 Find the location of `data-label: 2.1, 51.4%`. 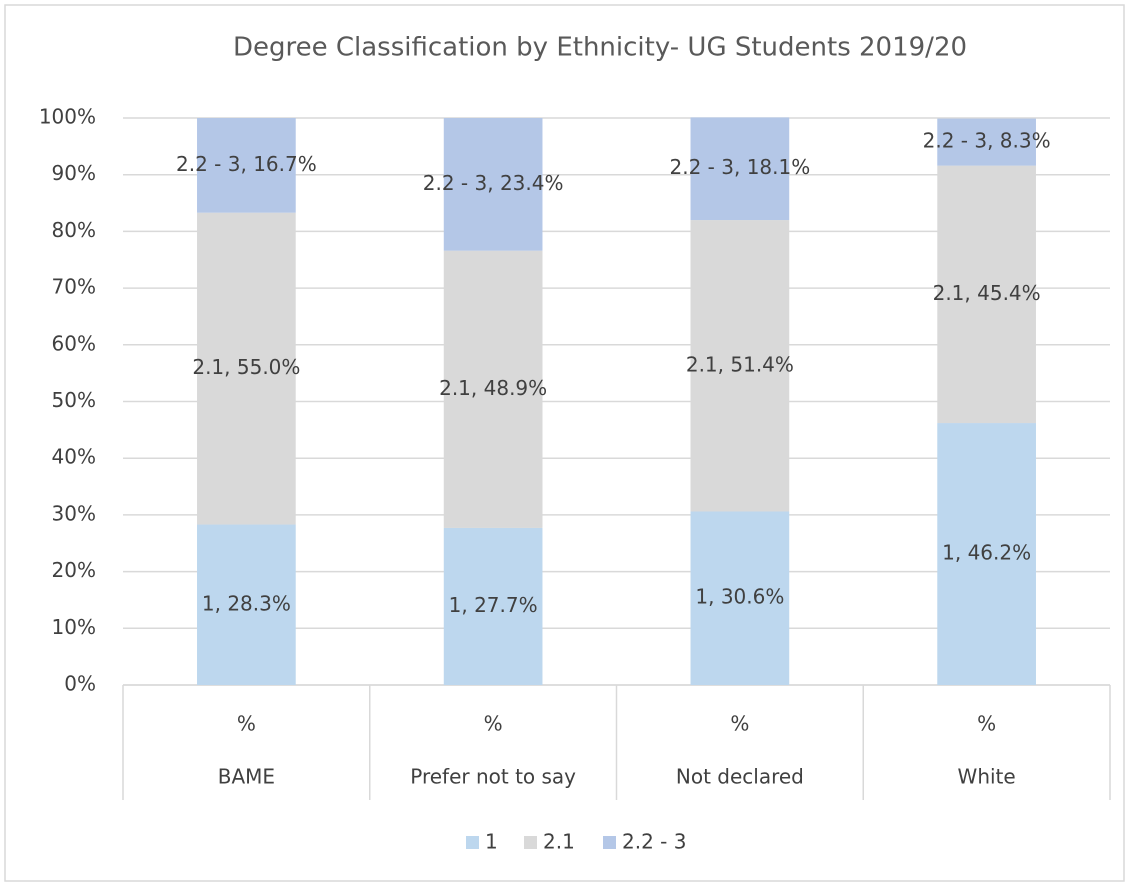

data-label: 2.1, 51.4% is located at coordinates (740, 364).